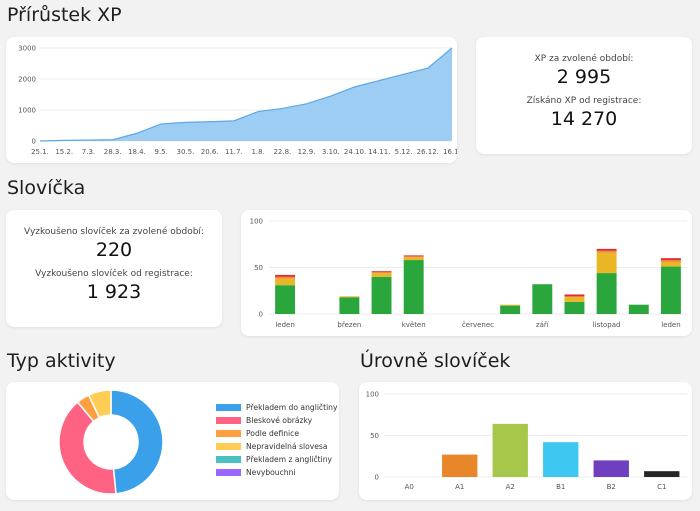 The height and width of the screenshot is (511, 700). I want to click on x-tick-label: 15.2., so click(64, 152).